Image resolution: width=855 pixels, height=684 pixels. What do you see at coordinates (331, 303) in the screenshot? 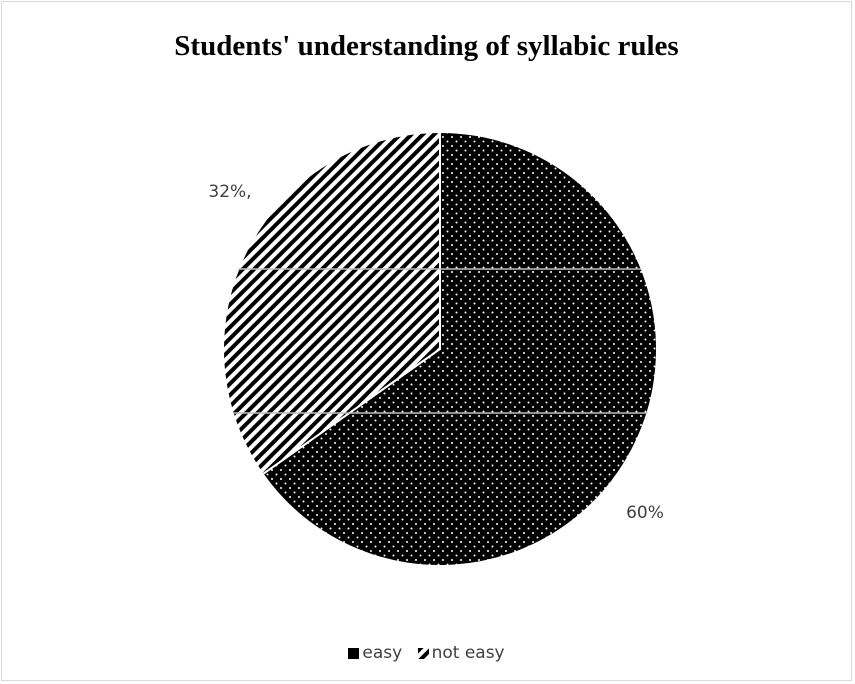
I see `pie-slice-not-easy` at bounding box center [331, 303].